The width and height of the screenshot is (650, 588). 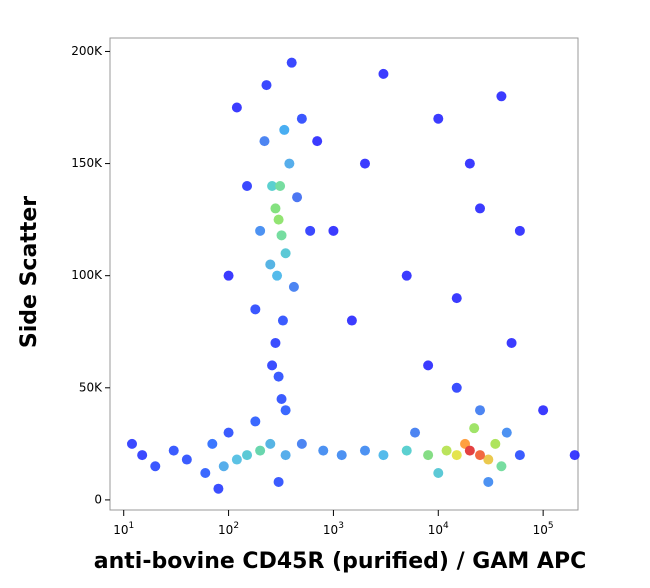 I want to click on y-tick-label: 150K, so click(x=87, y=163).